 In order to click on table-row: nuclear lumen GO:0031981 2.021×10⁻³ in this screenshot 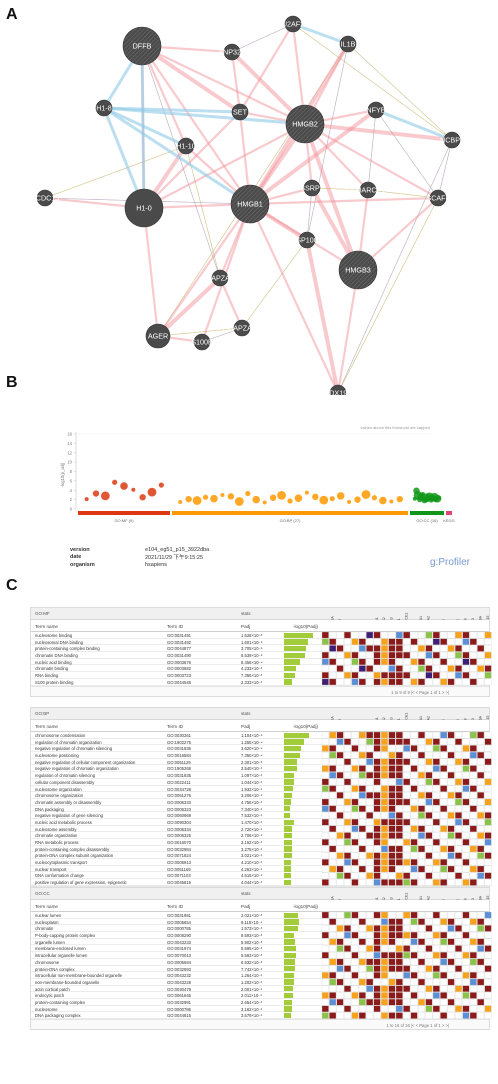, I will do `click(260, 915)`.